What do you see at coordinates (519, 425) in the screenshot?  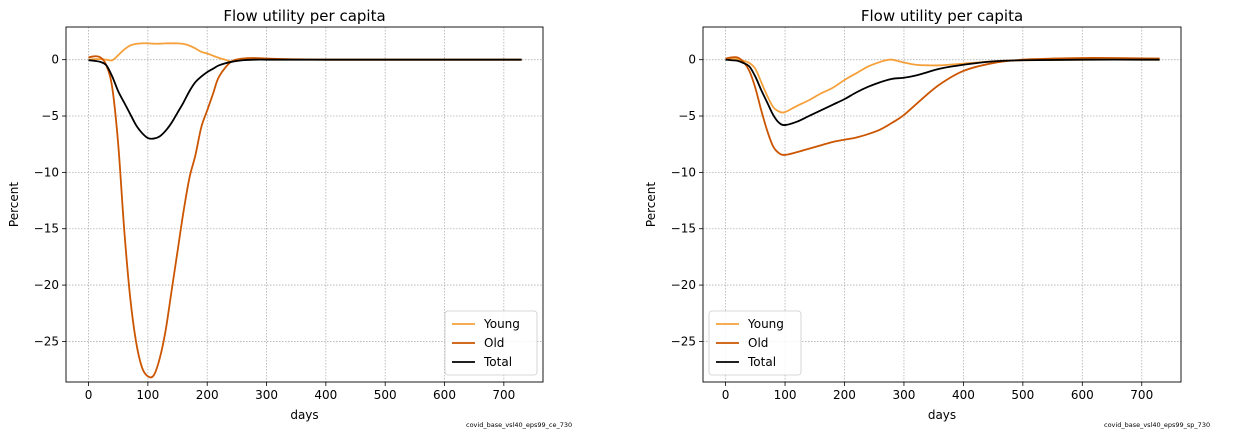 I see `figure-footnote: covid_base_vsl40_eps99_ce_730` at bounding box center [519, 425].